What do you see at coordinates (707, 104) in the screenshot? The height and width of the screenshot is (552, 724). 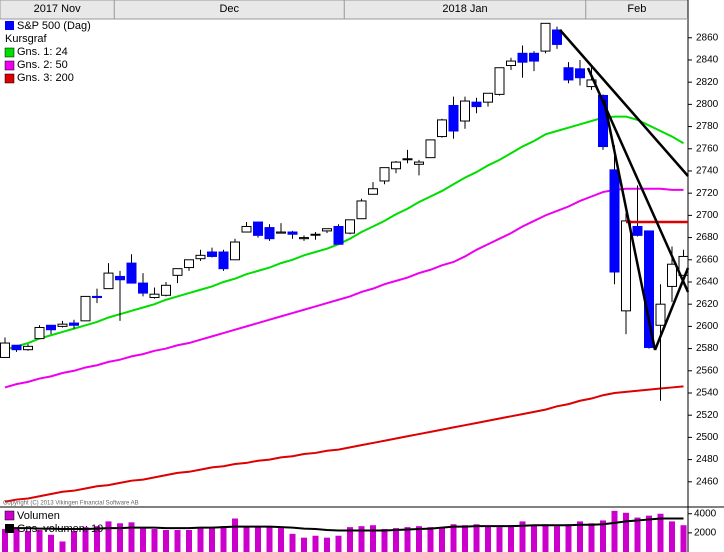 I see `y-tick-label: 2800` at bounding box center [707, 104].